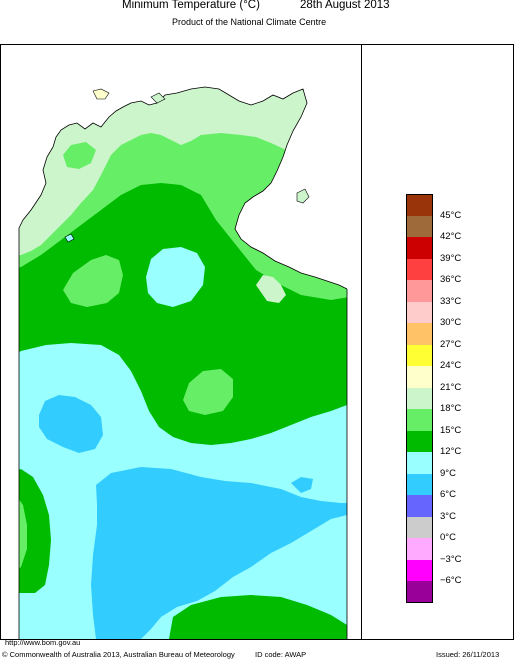  Describe the element at coordinates (451, 280) in the screenshot. I see `legend-label: 36°C` at that location.